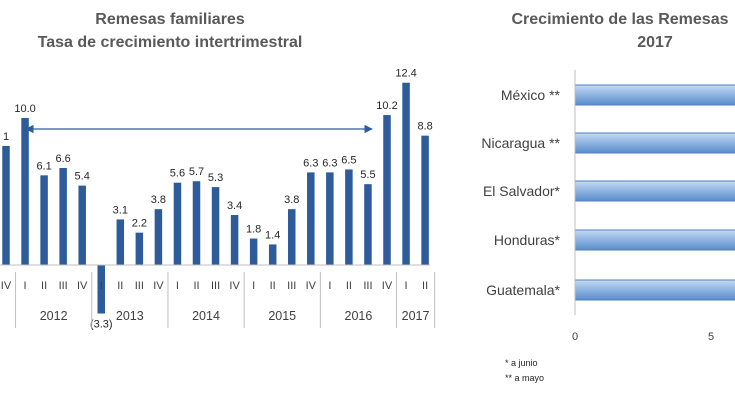  Describe the element at coordinates (531, 95) in the screenshot. I see `country-label-0: México **` at that location.